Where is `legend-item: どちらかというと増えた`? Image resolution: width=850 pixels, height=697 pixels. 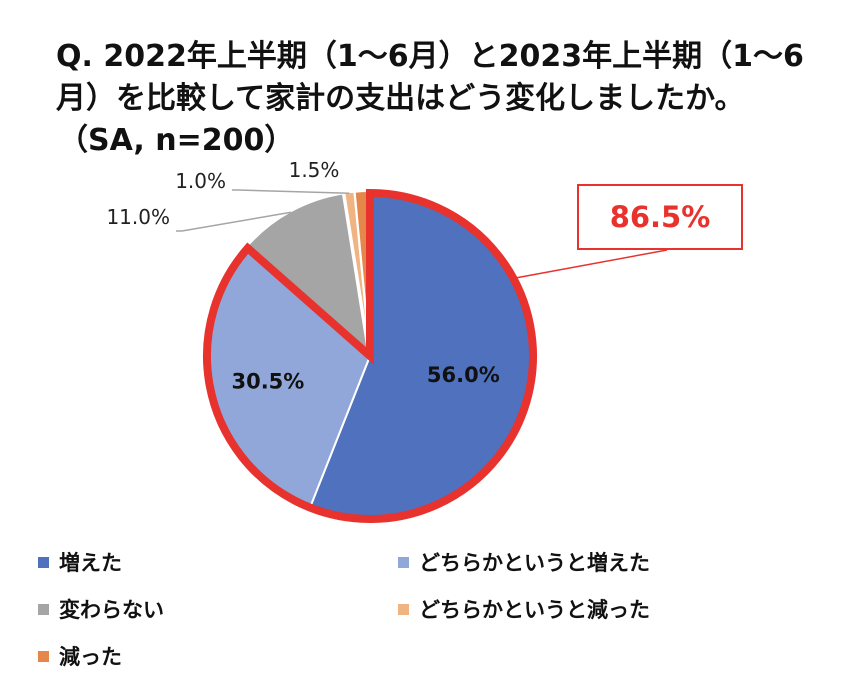 legend-item: どちらかというと増えた is located at coordinates (608, 562).